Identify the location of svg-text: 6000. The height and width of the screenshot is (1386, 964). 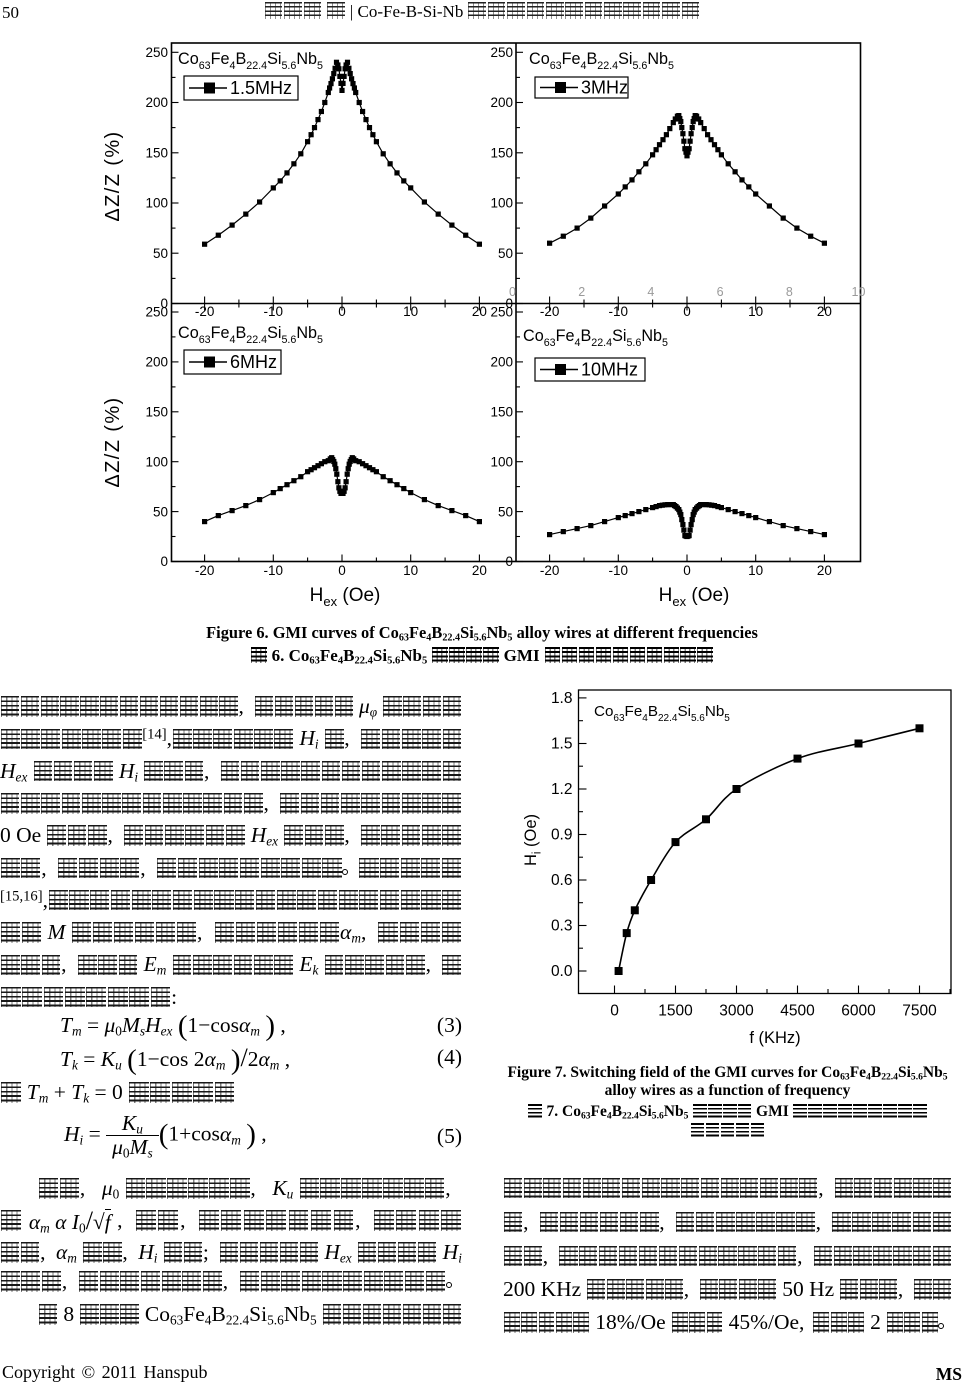
(858, 1011).